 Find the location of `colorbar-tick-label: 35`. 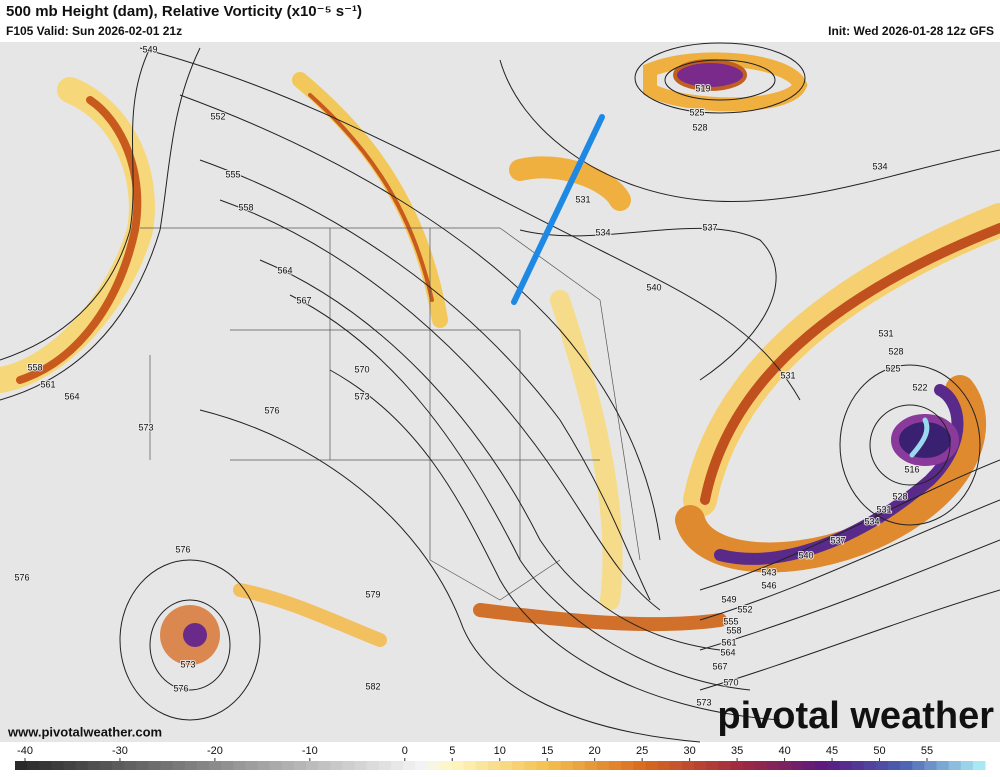

colorbar-tick-label: 35 is located at coordinates (737, 751).